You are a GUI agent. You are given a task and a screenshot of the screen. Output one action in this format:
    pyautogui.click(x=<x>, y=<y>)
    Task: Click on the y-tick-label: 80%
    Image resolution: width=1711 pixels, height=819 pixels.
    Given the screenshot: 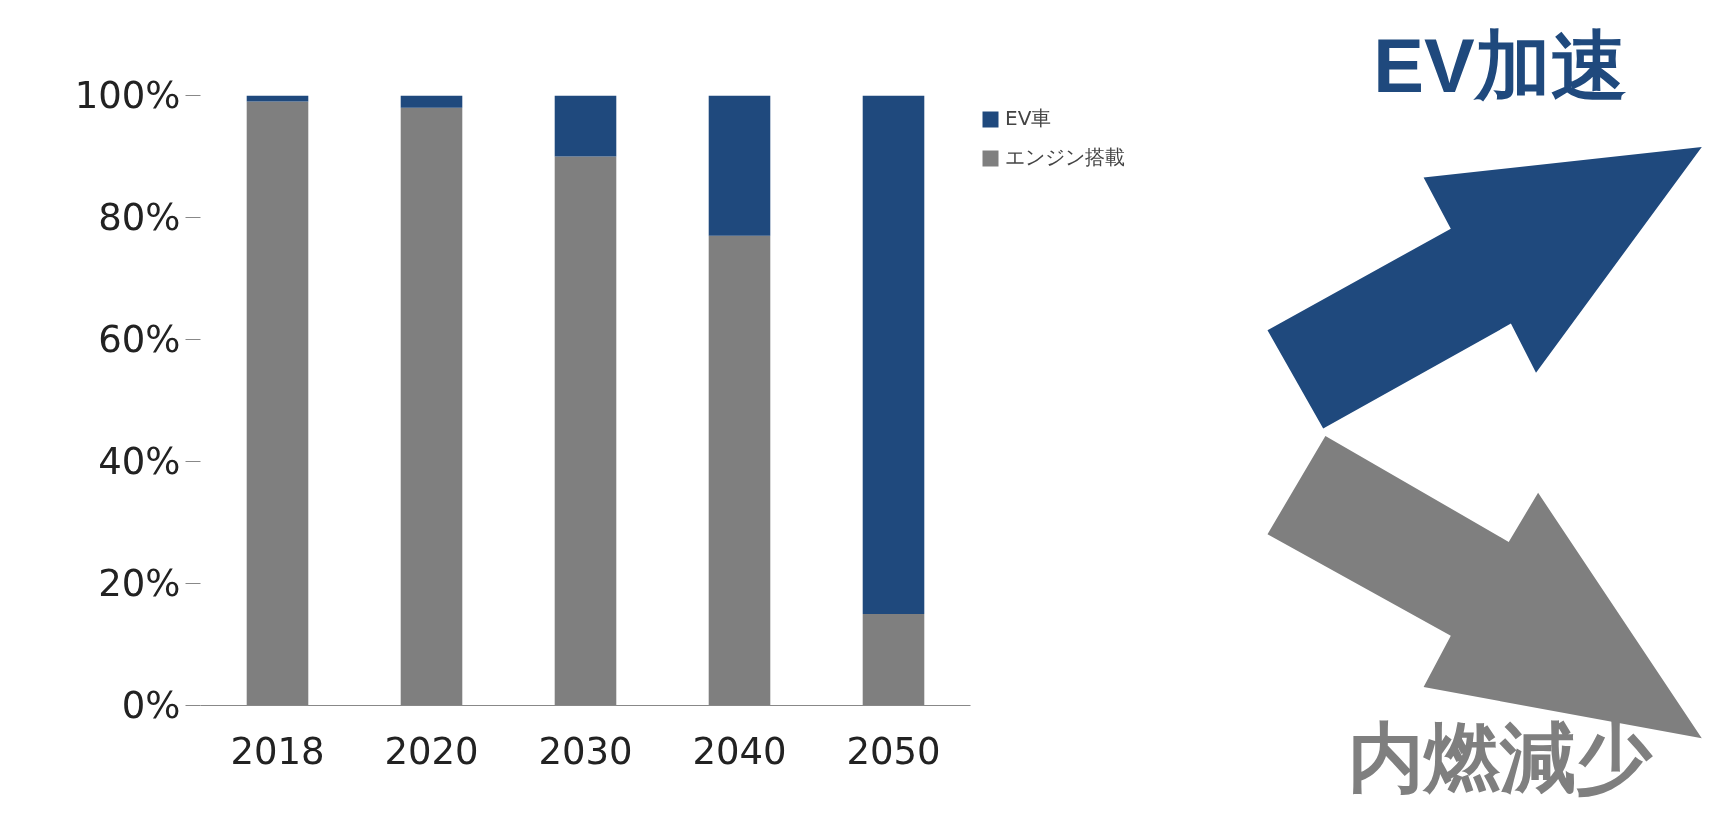 What is the action you would take?
    pyautogui.click(x=139, y=217)
    